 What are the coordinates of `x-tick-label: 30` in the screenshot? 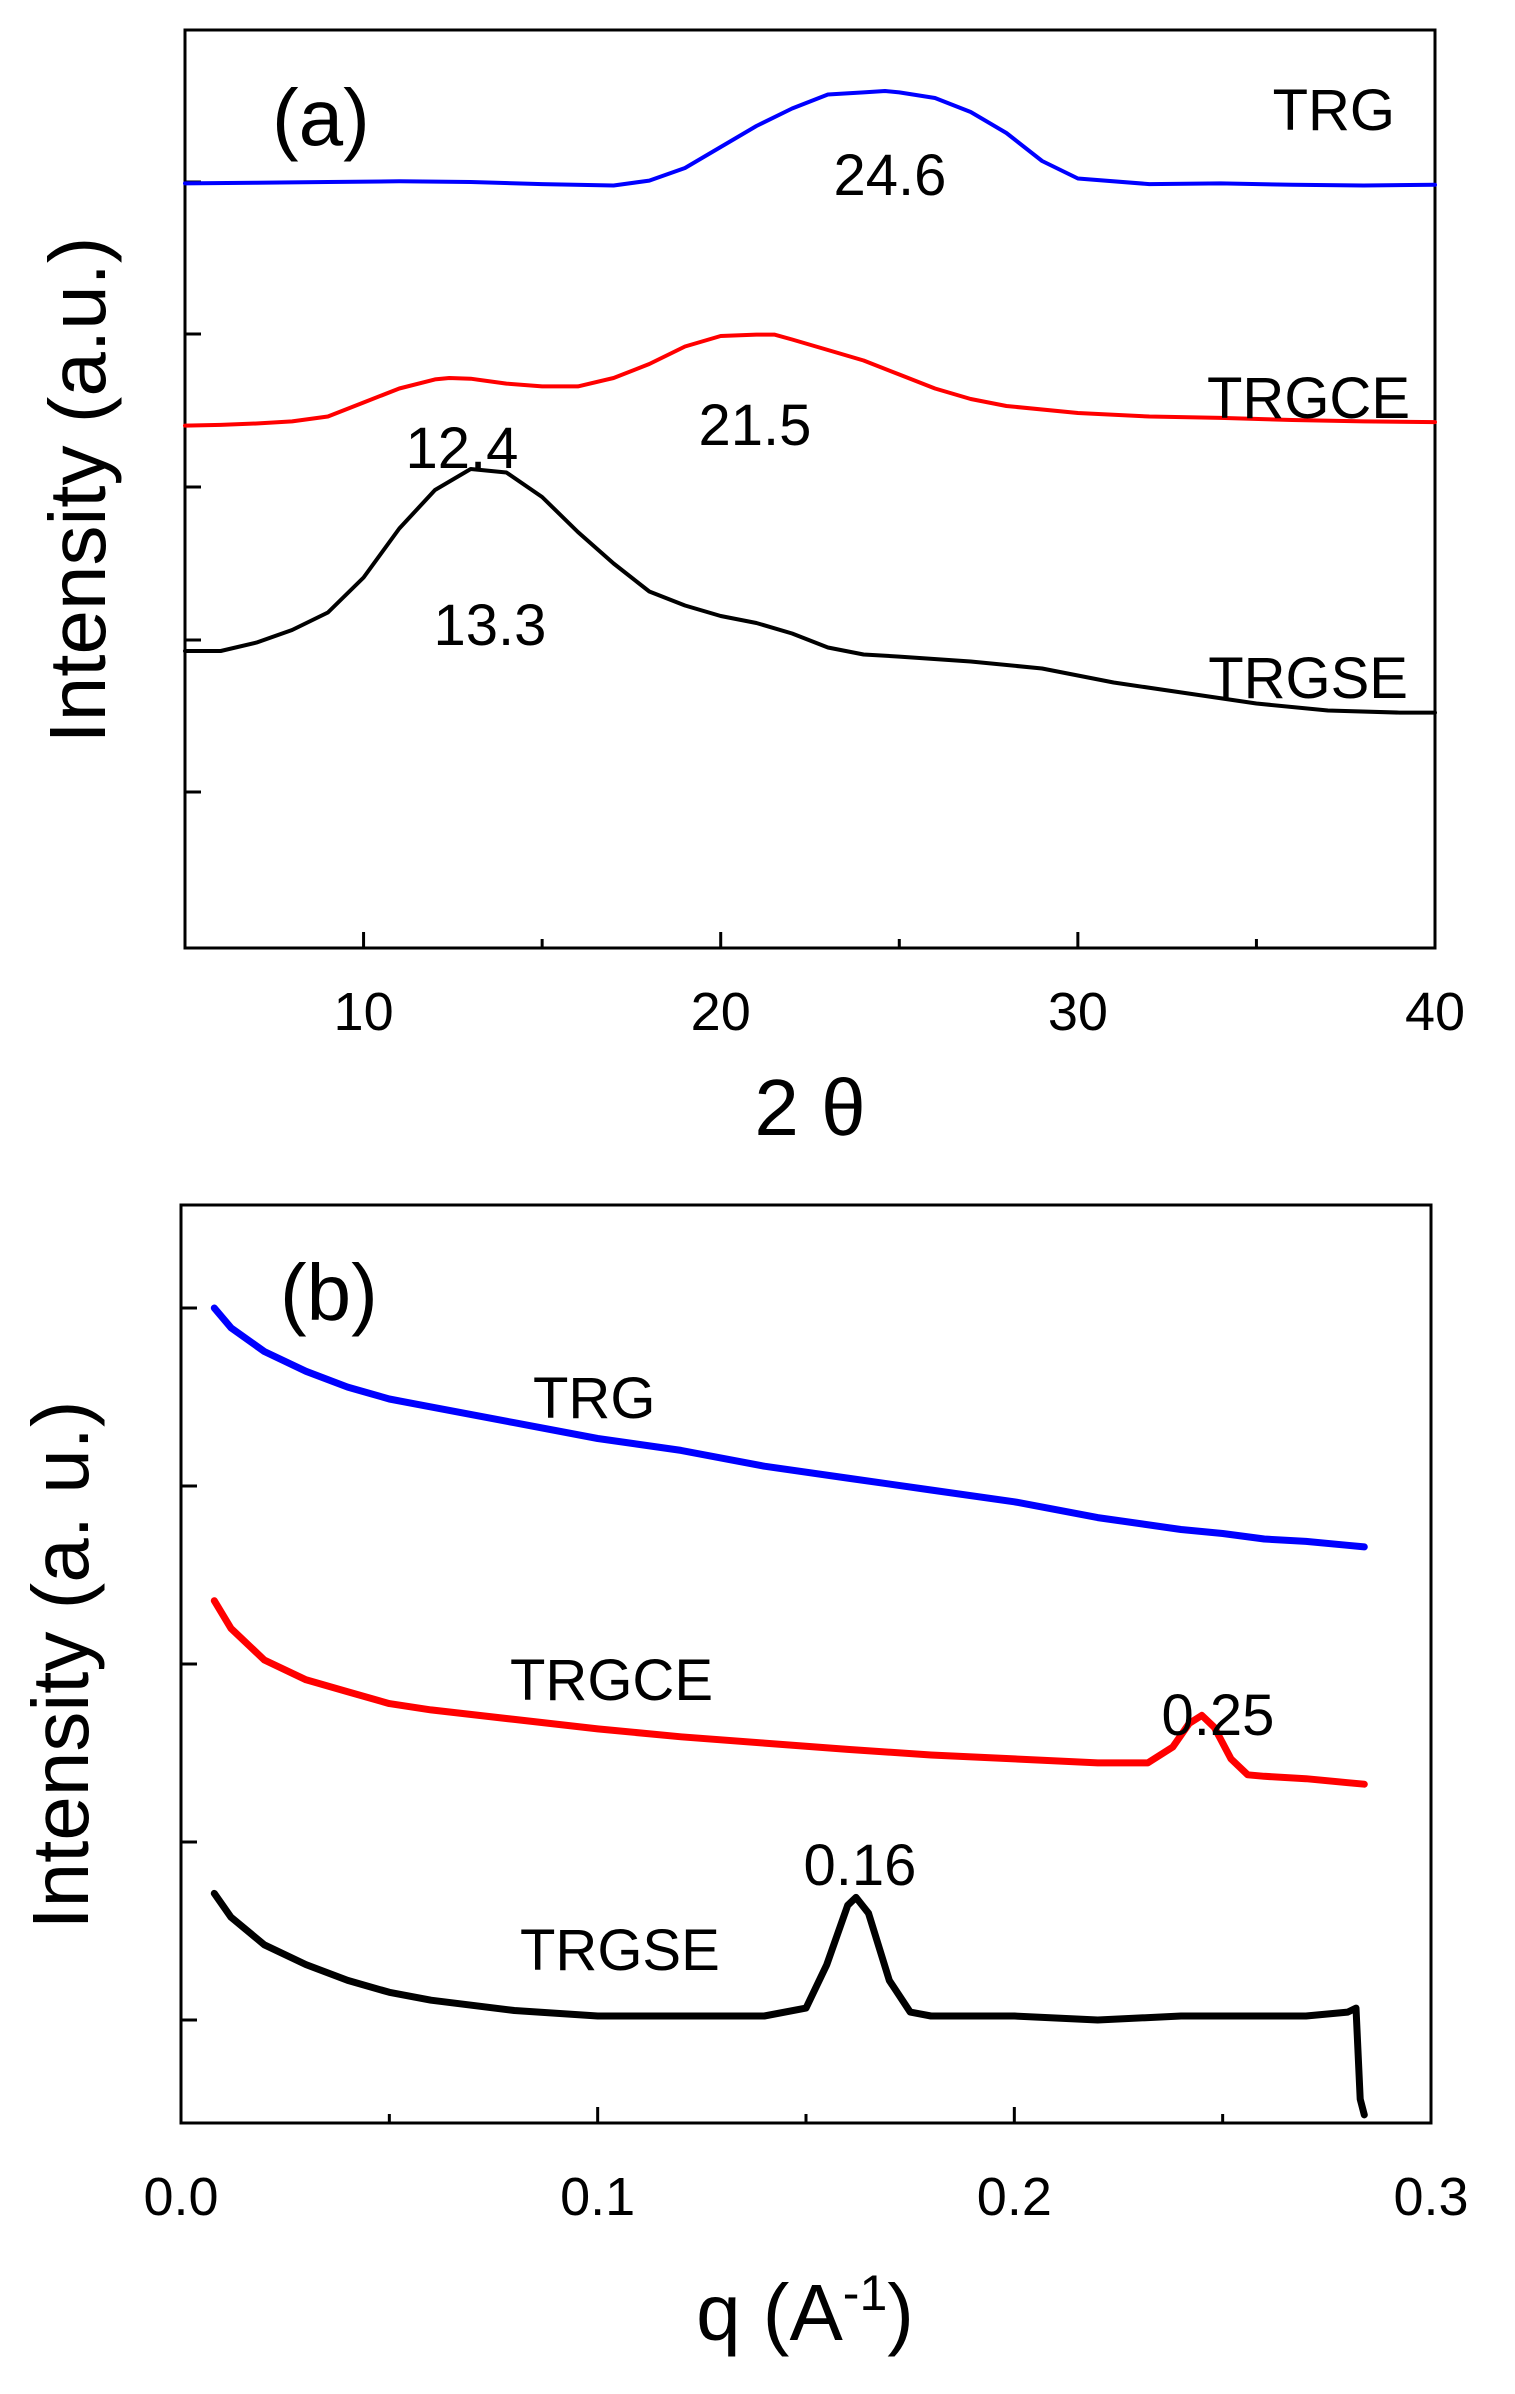 It's located at (1078, 1012).